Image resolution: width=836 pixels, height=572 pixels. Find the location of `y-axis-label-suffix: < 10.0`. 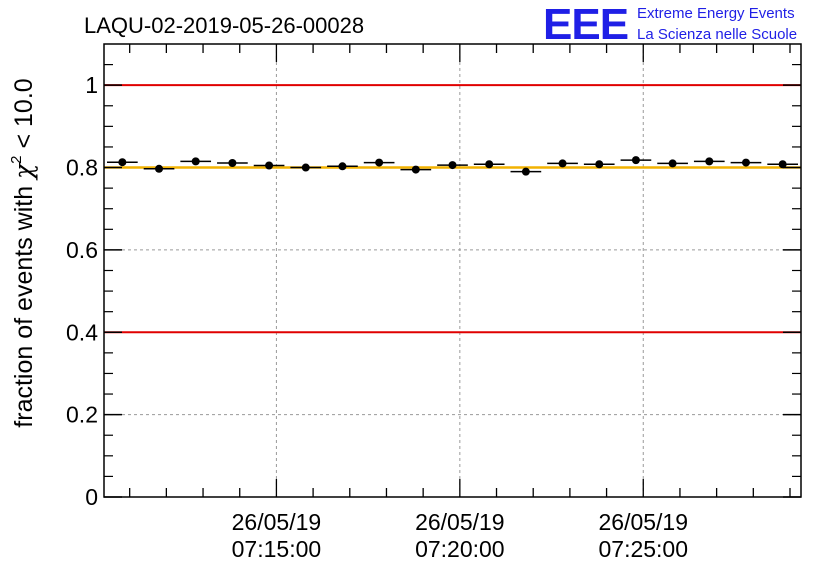

y-axis-label-suffix: < 10.0 is located at coordinates (24, 116).